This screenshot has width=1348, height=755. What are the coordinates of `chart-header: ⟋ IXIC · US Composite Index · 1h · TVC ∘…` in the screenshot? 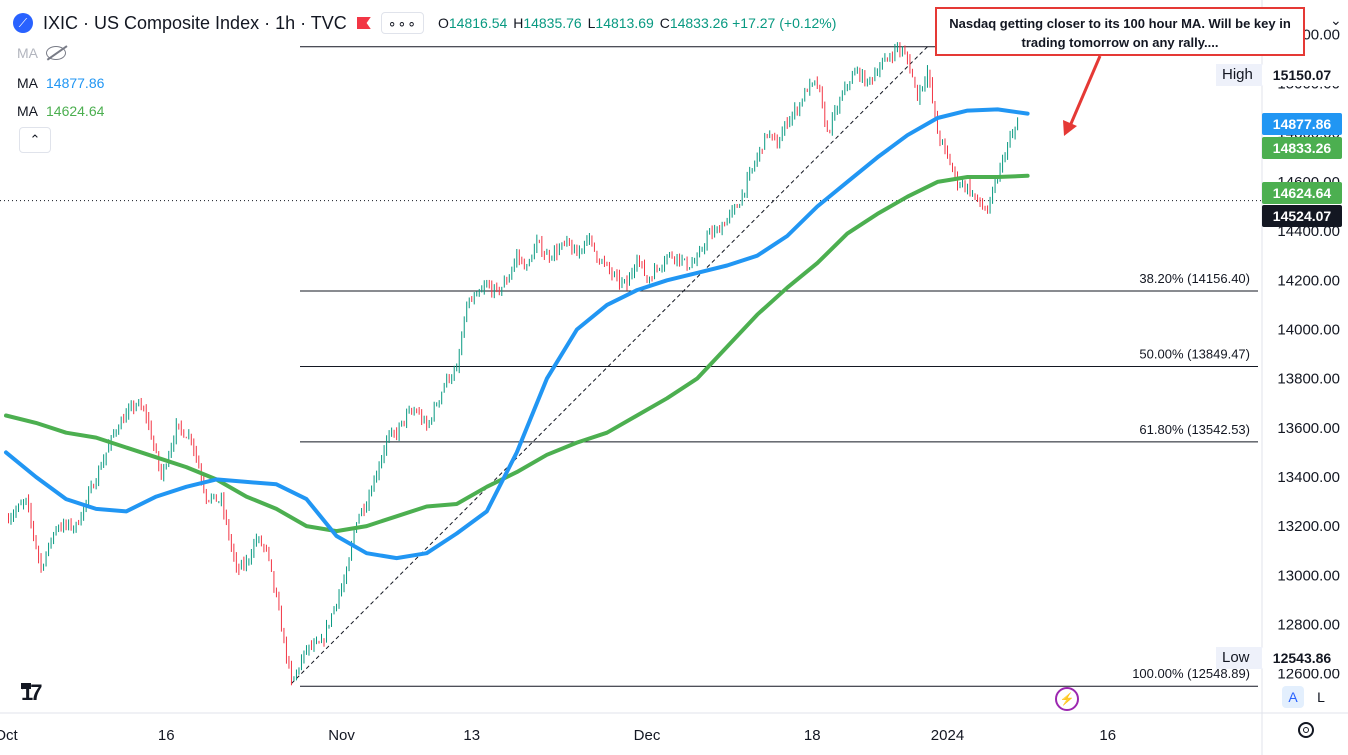 It's located at (219, 23).